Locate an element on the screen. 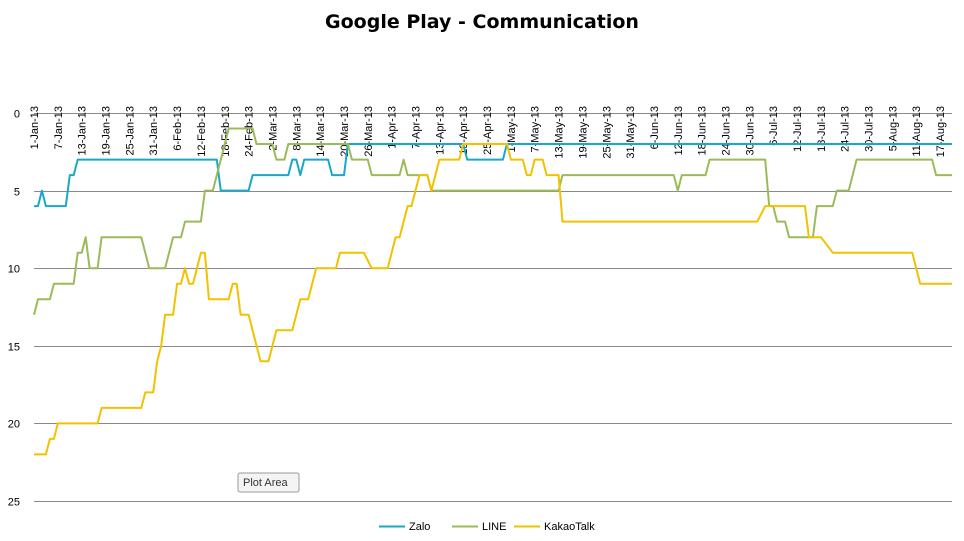 The image size is (964, 541). x-tick-label: 1-May-13 is located at coordinates (512, 129).